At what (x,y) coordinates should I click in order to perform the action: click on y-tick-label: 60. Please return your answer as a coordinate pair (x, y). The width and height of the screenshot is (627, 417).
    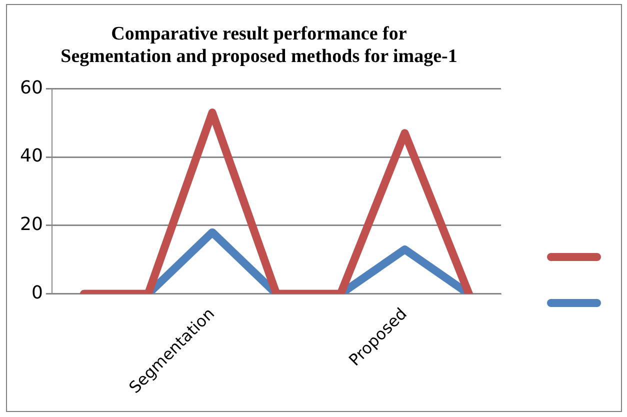
    Looking at the image, I should click on (31, 87).